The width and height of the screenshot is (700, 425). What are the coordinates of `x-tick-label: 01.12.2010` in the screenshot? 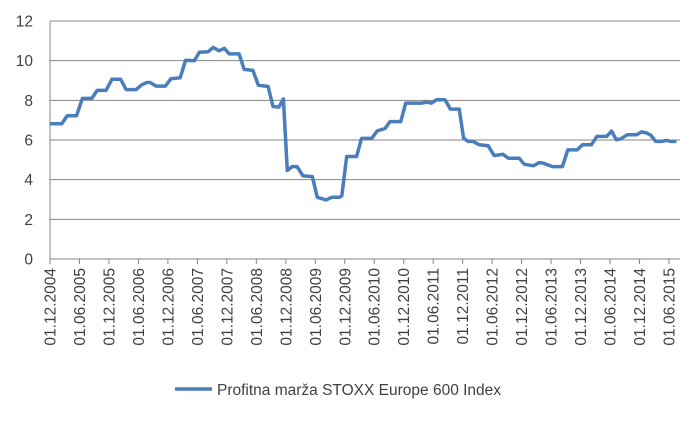 It's located at (404, 307).